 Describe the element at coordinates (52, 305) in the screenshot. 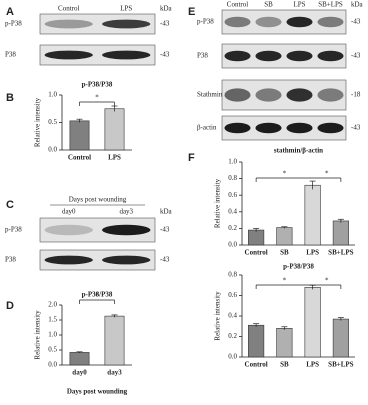

I see `y-tick-label: 2.0` at that location.